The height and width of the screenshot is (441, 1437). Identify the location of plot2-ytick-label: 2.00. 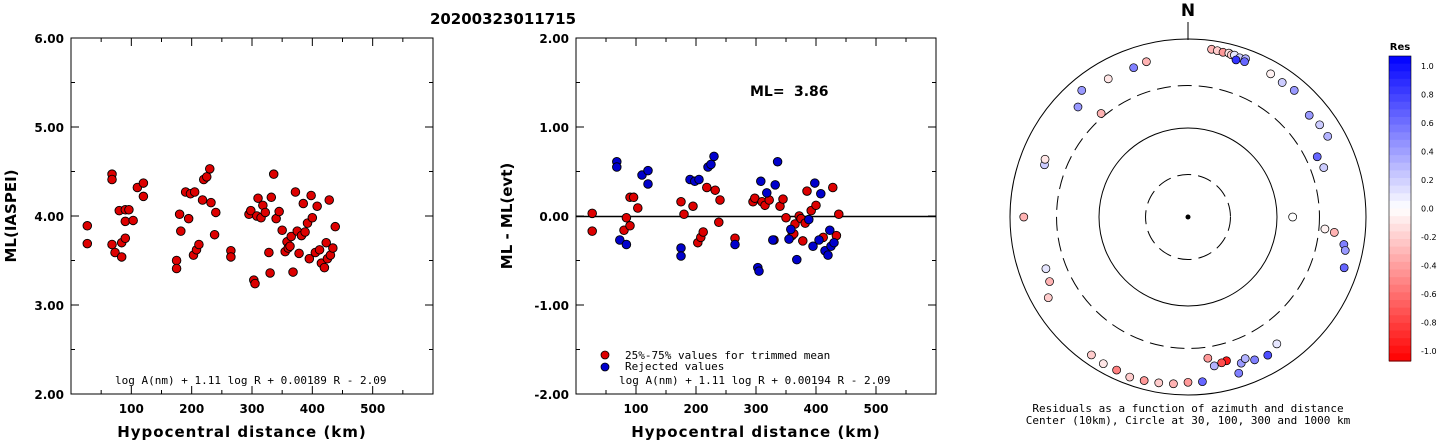
(554, 39).